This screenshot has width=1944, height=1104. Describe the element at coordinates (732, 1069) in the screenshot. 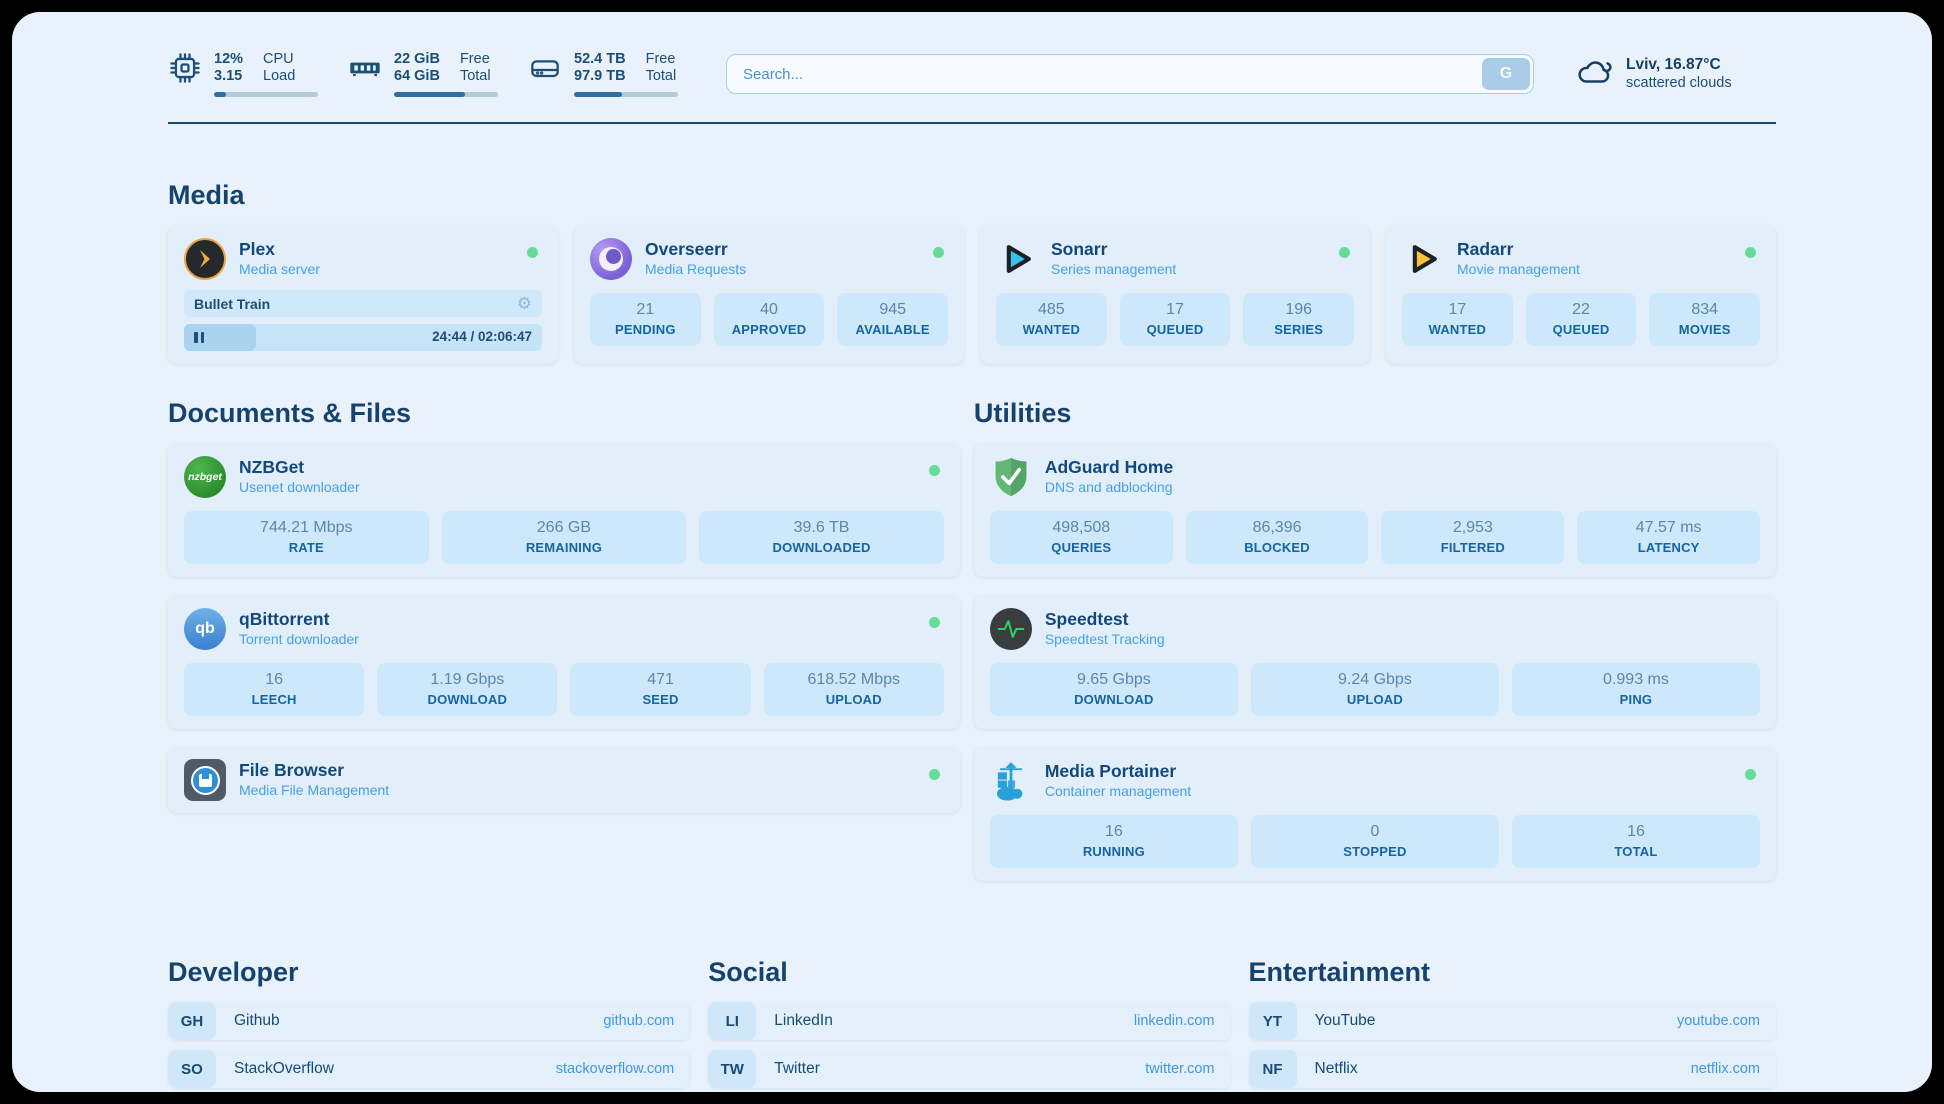

I see `bookmark-abbr: TW` at that location.